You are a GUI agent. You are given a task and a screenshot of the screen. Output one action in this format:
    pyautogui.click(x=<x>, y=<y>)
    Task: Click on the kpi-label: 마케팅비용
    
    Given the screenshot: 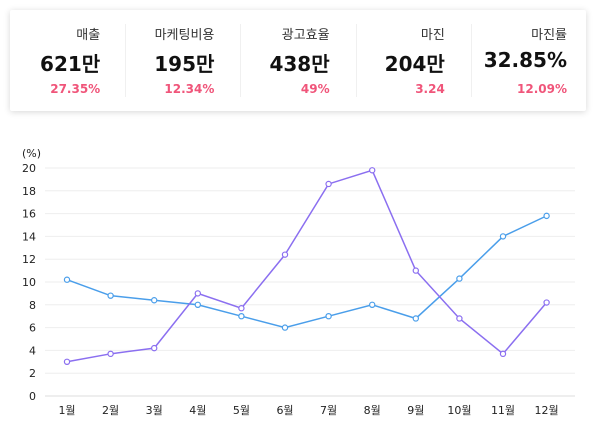 What is the action you would take?
    pyautogui.click(x=184, y=35)
    